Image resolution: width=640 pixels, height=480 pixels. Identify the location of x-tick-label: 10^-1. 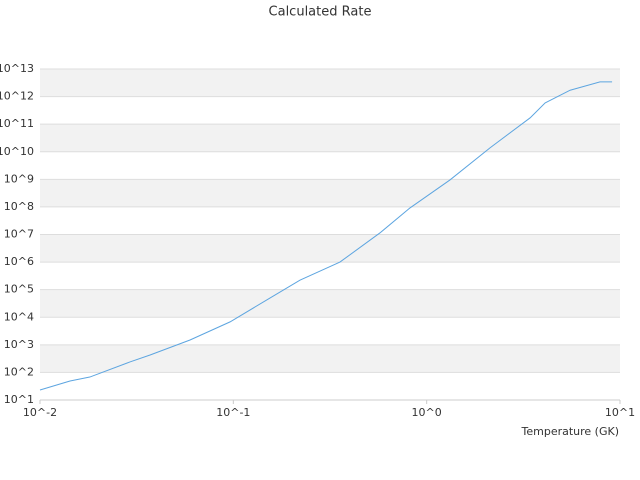
(233, 412).